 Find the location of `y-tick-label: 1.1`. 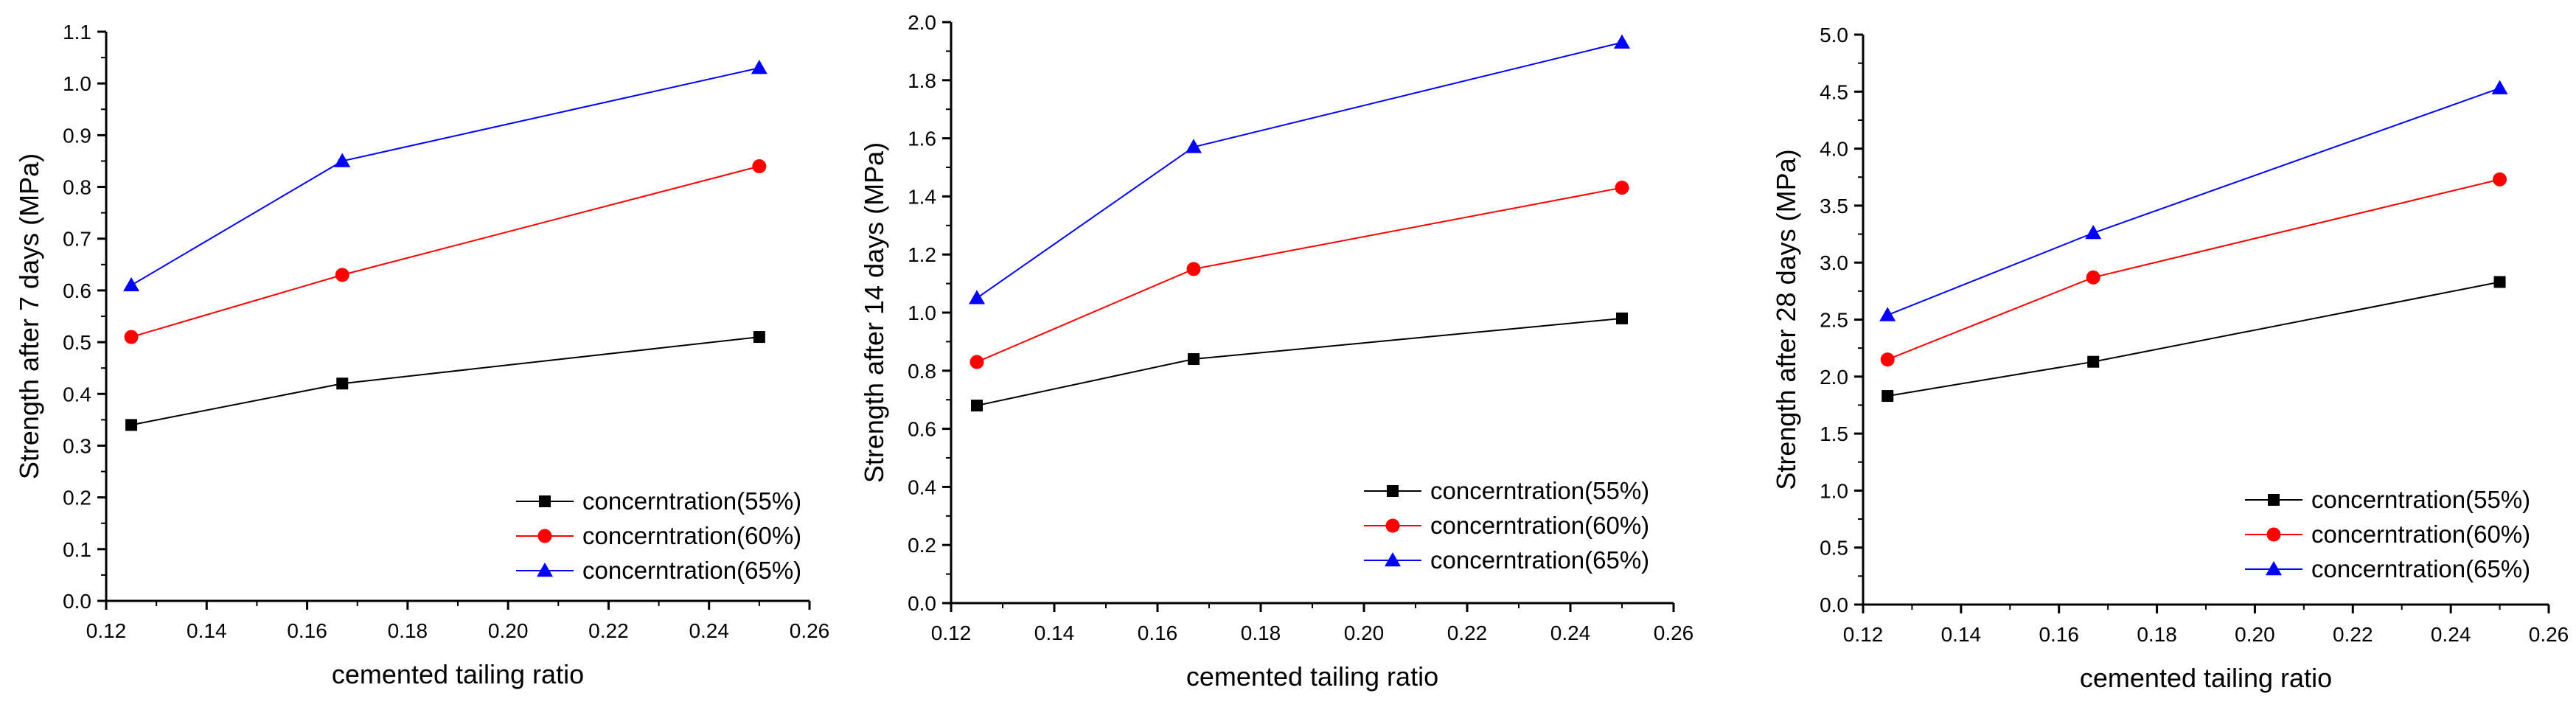

y-tick-label: 1.1 is located at coordinates (77, 32).